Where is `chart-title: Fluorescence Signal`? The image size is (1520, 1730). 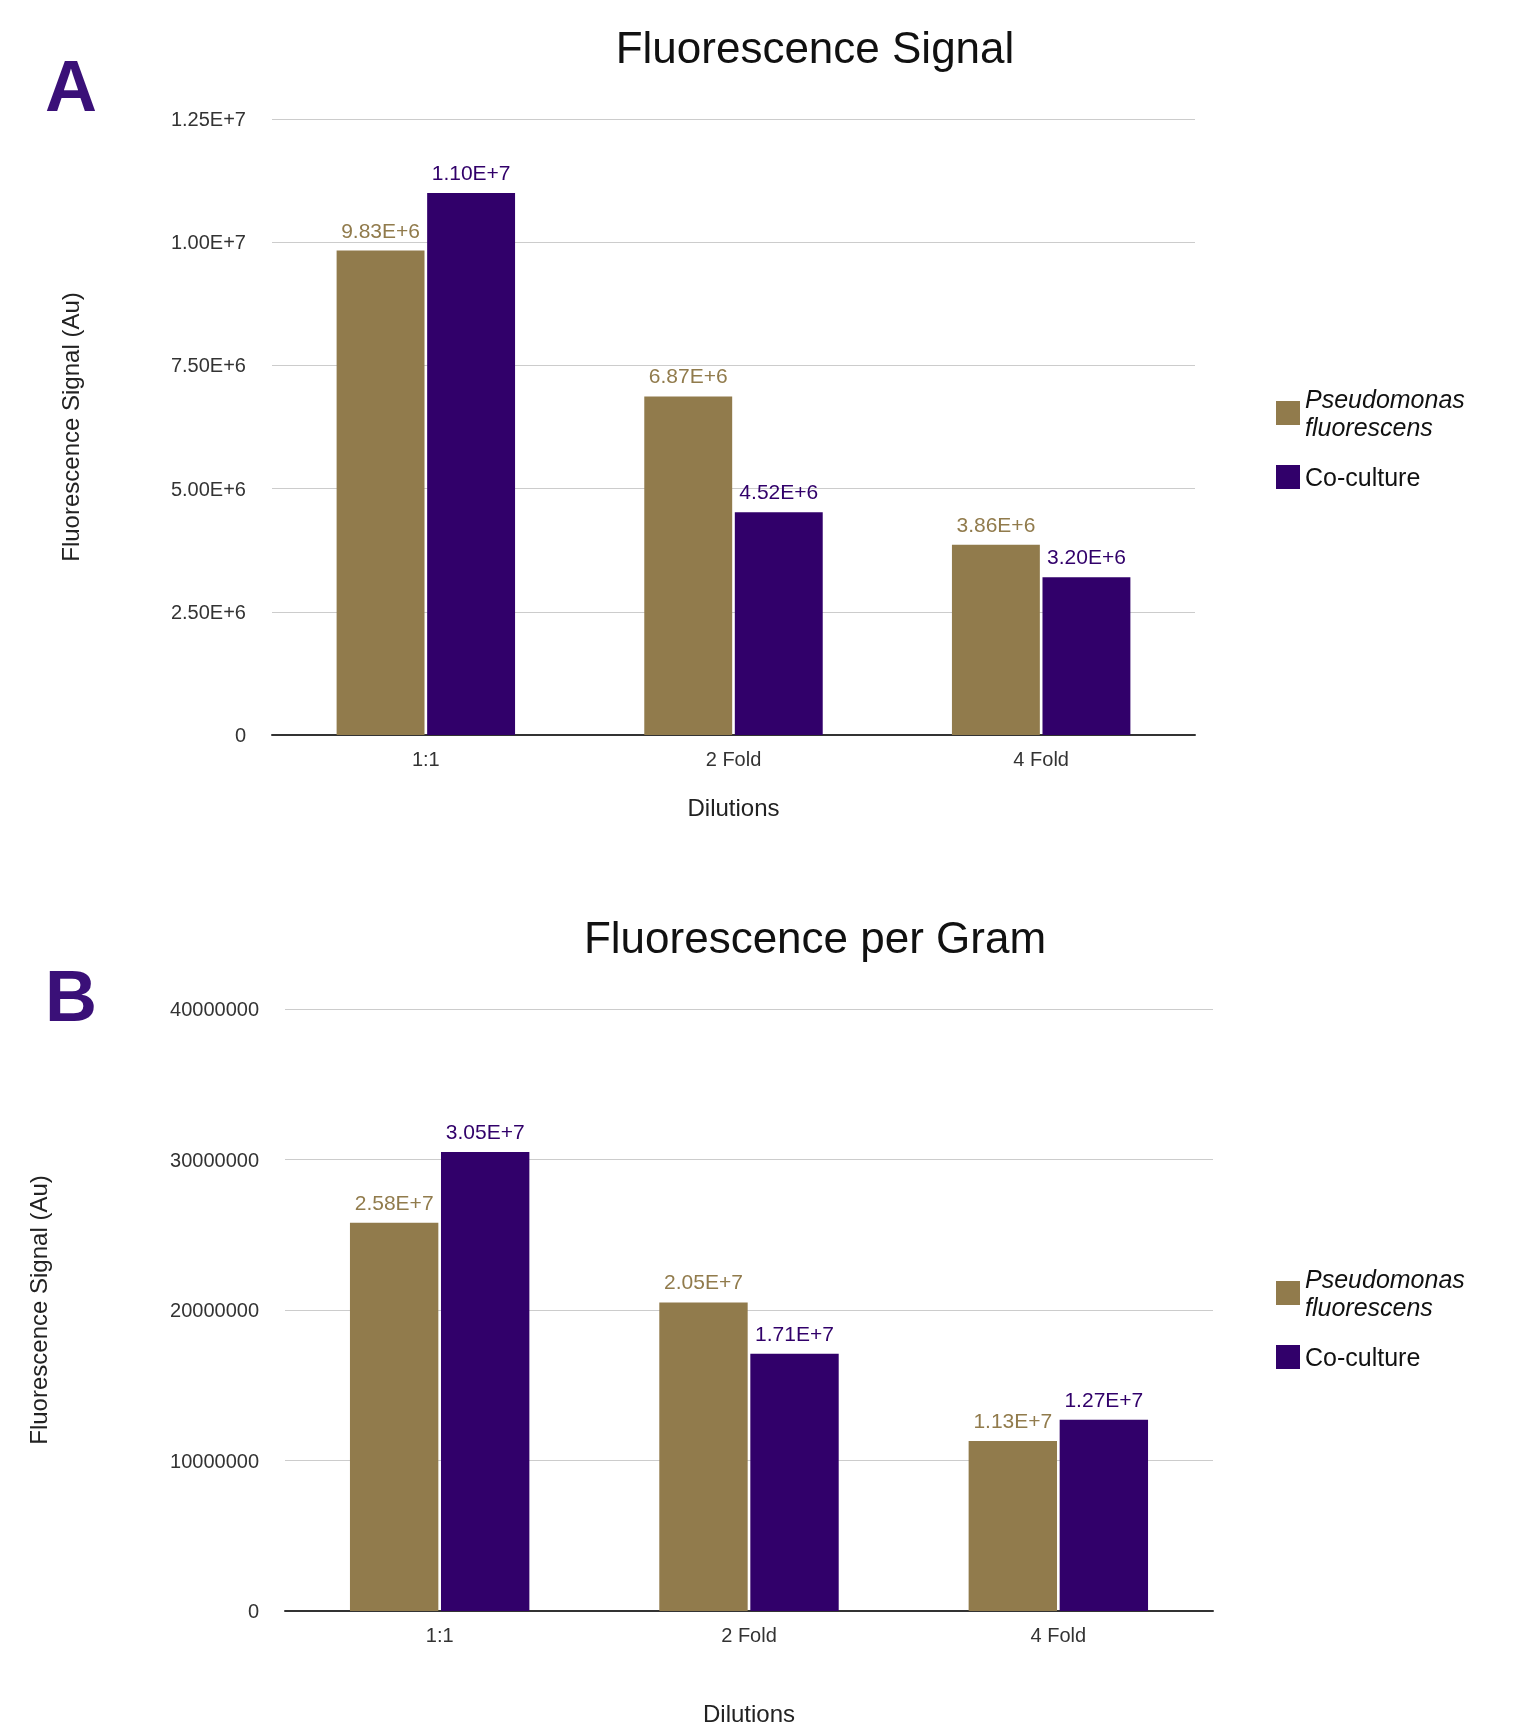
chart-title: Fluorescence Signal is located at coordinates (815, 47).